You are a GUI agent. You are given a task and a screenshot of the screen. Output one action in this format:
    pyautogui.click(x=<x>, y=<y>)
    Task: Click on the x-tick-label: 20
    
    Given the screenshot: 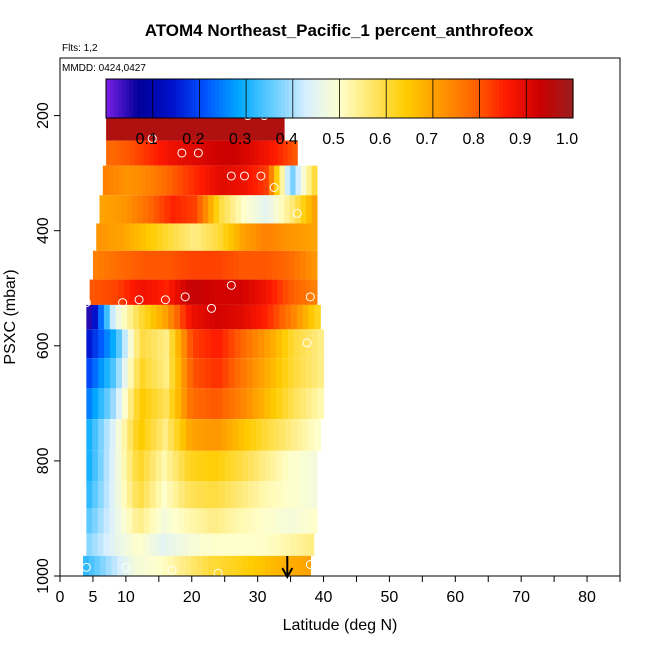 What is the action you would take?
    pyautogui.click(x=192, y=597)
    